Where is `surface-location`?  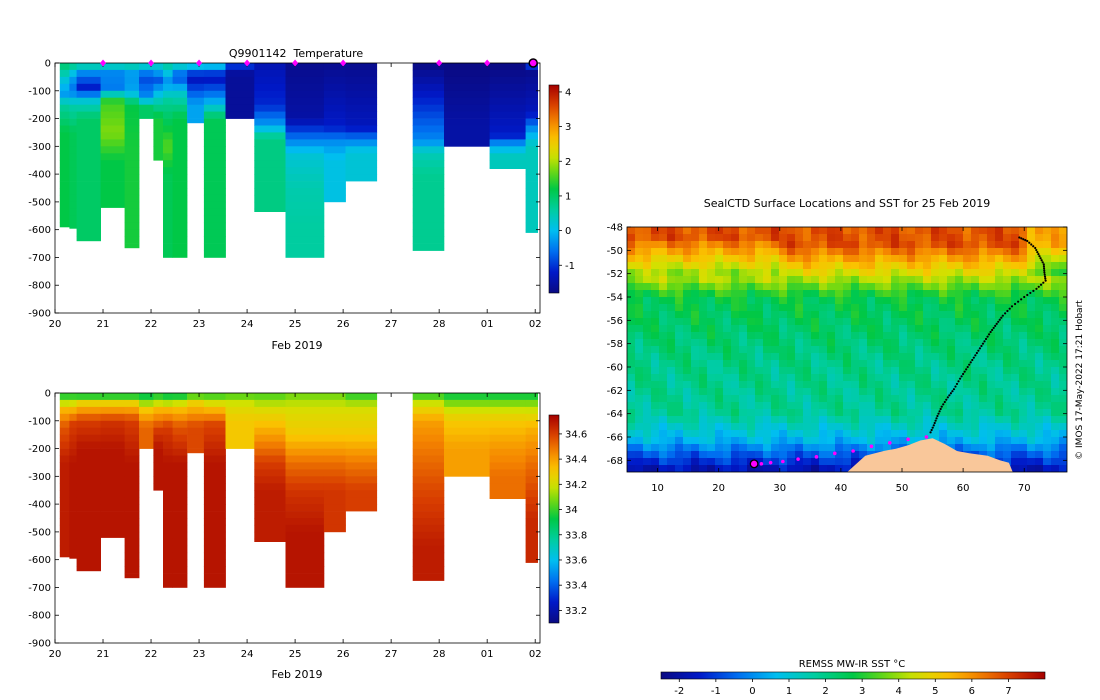
surface-location is located at coordinates (770, 462).